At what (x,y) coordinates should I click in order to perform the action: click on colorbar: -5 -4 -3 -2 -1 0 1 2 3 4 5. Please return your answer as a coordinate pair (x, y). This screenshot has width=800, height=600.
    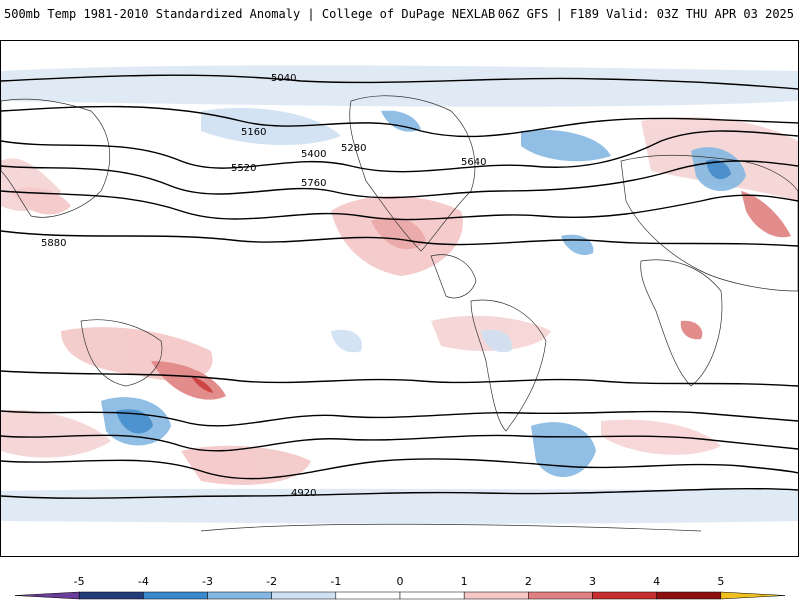
    Looking at the image, I should click on (400, 587).